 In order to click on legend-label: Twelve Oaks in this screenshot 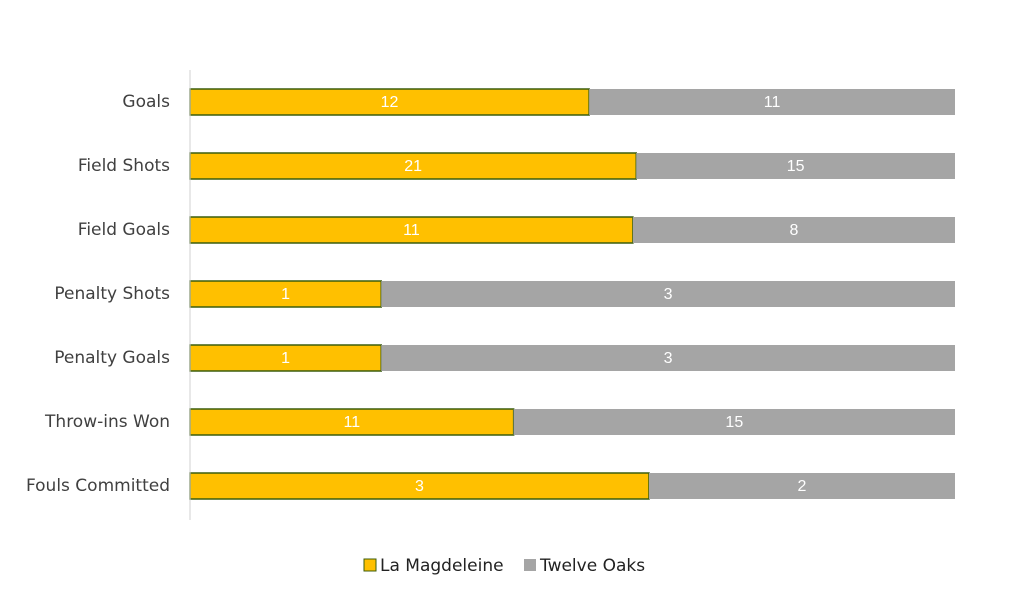, I will do `click(592, 566)`.